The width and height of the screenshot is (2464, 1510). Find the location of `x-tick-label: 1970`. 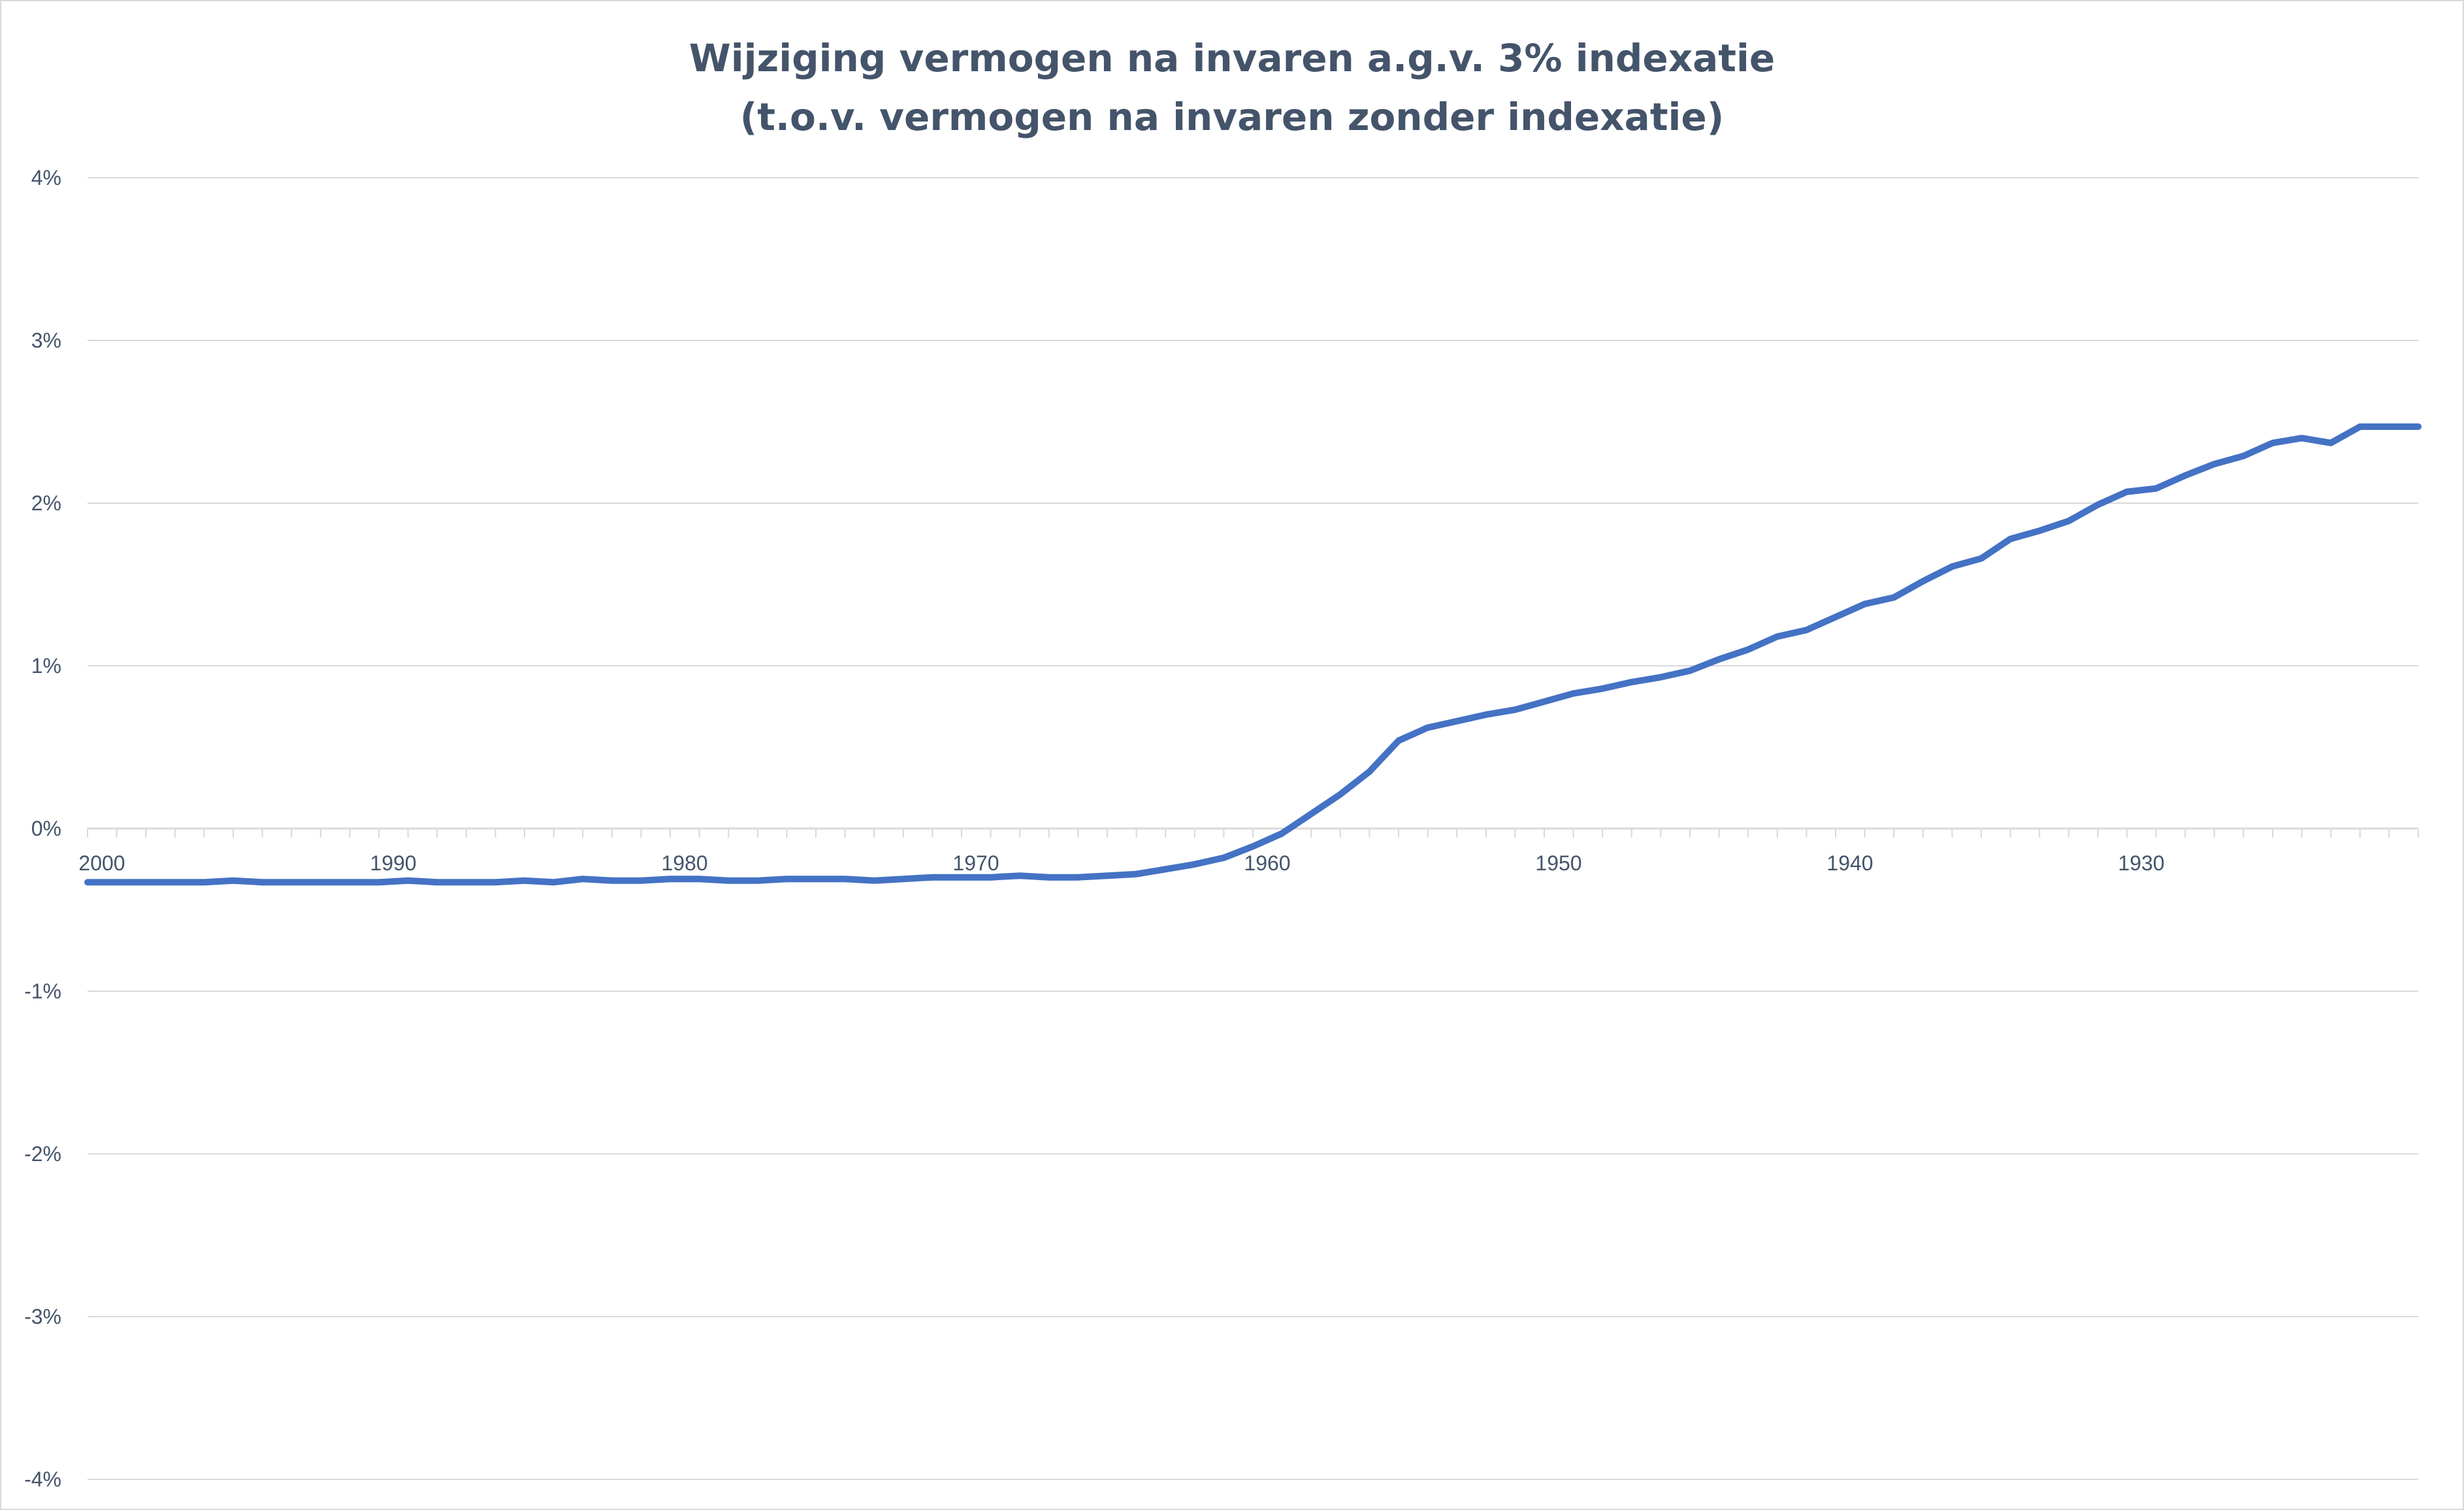

x-tick-label: 1970 is located at coordinates (975, 863).